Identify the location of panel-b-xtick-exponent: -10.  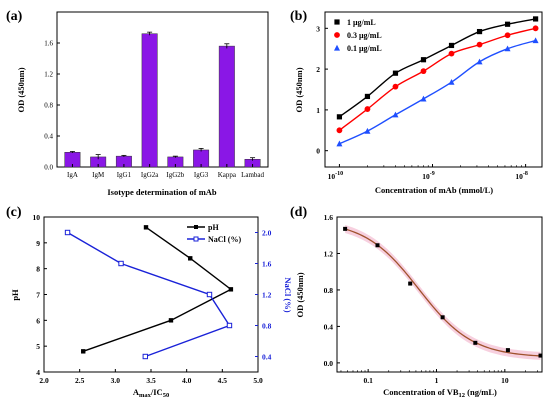
(339, 174).